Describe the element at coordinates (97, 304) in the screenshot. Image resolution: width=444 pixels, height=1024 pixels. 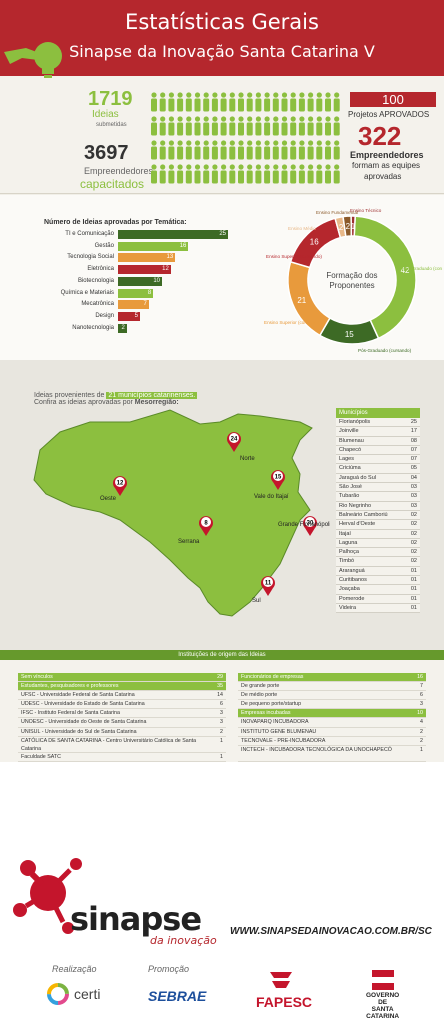
I see `bar-label: Mecatrônica` at that location.